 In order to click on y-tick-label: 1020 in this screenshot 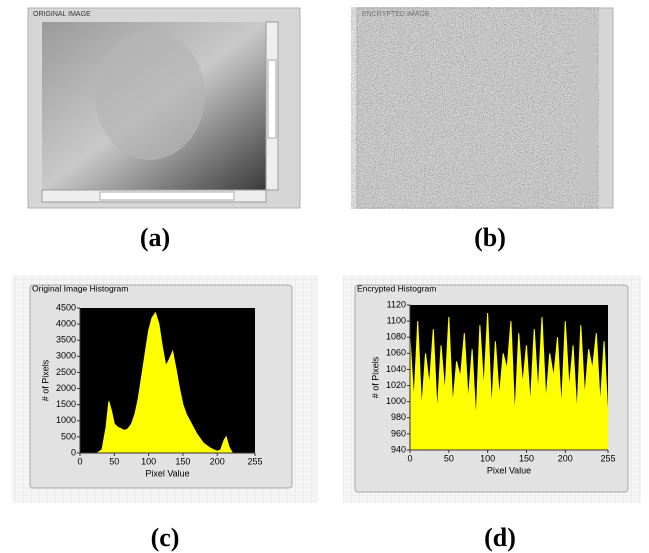, I will do `click(396, 385)`.